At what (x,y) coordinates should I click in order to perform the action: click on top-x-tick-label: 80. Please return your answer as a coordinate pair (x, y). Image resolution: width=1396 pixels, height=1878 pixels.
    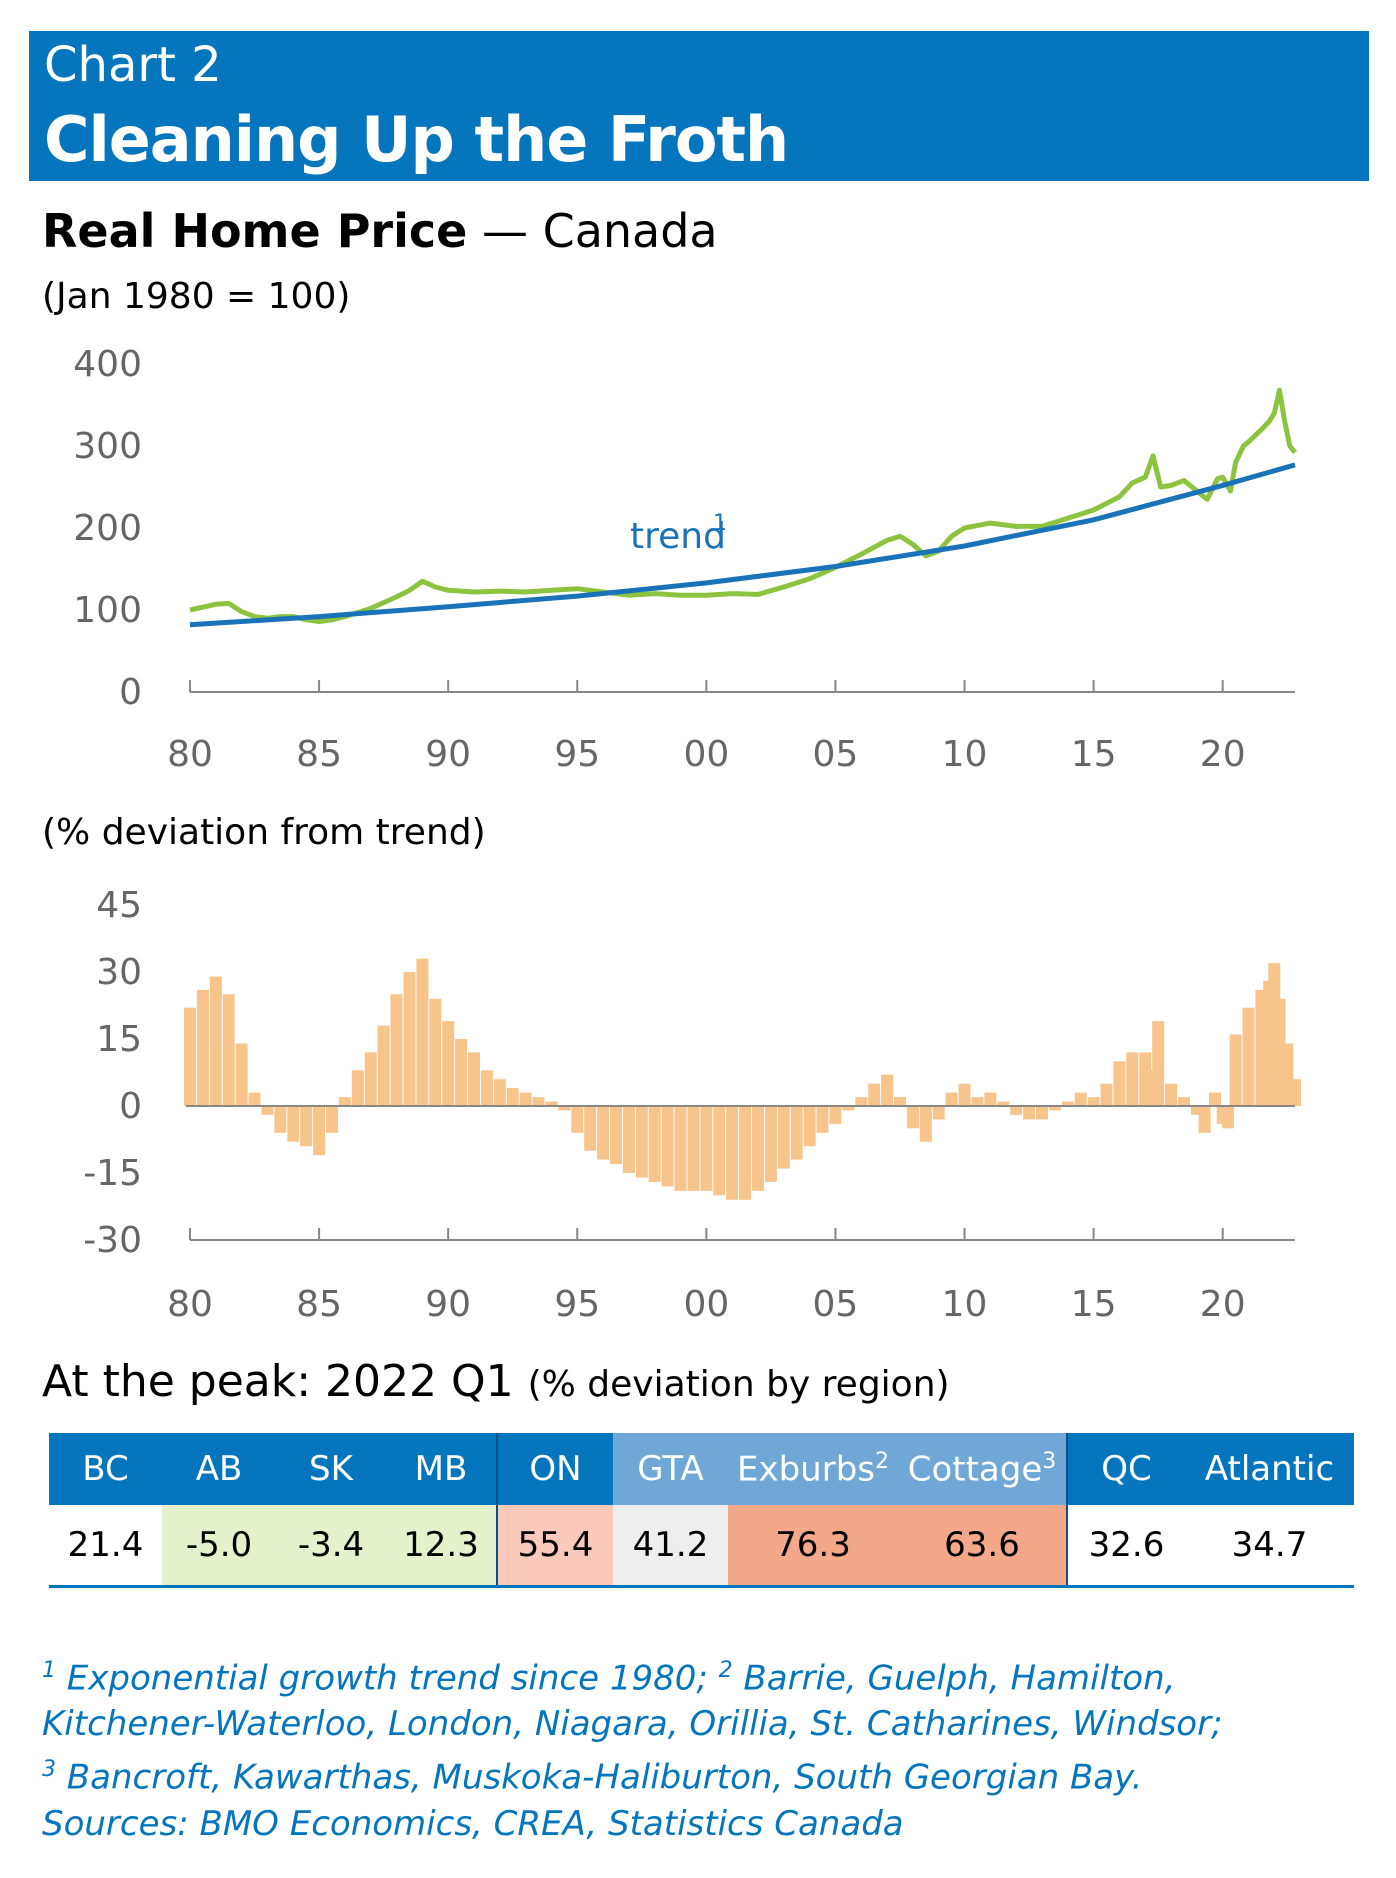
    Looking at the image, I should click on (190, 754).